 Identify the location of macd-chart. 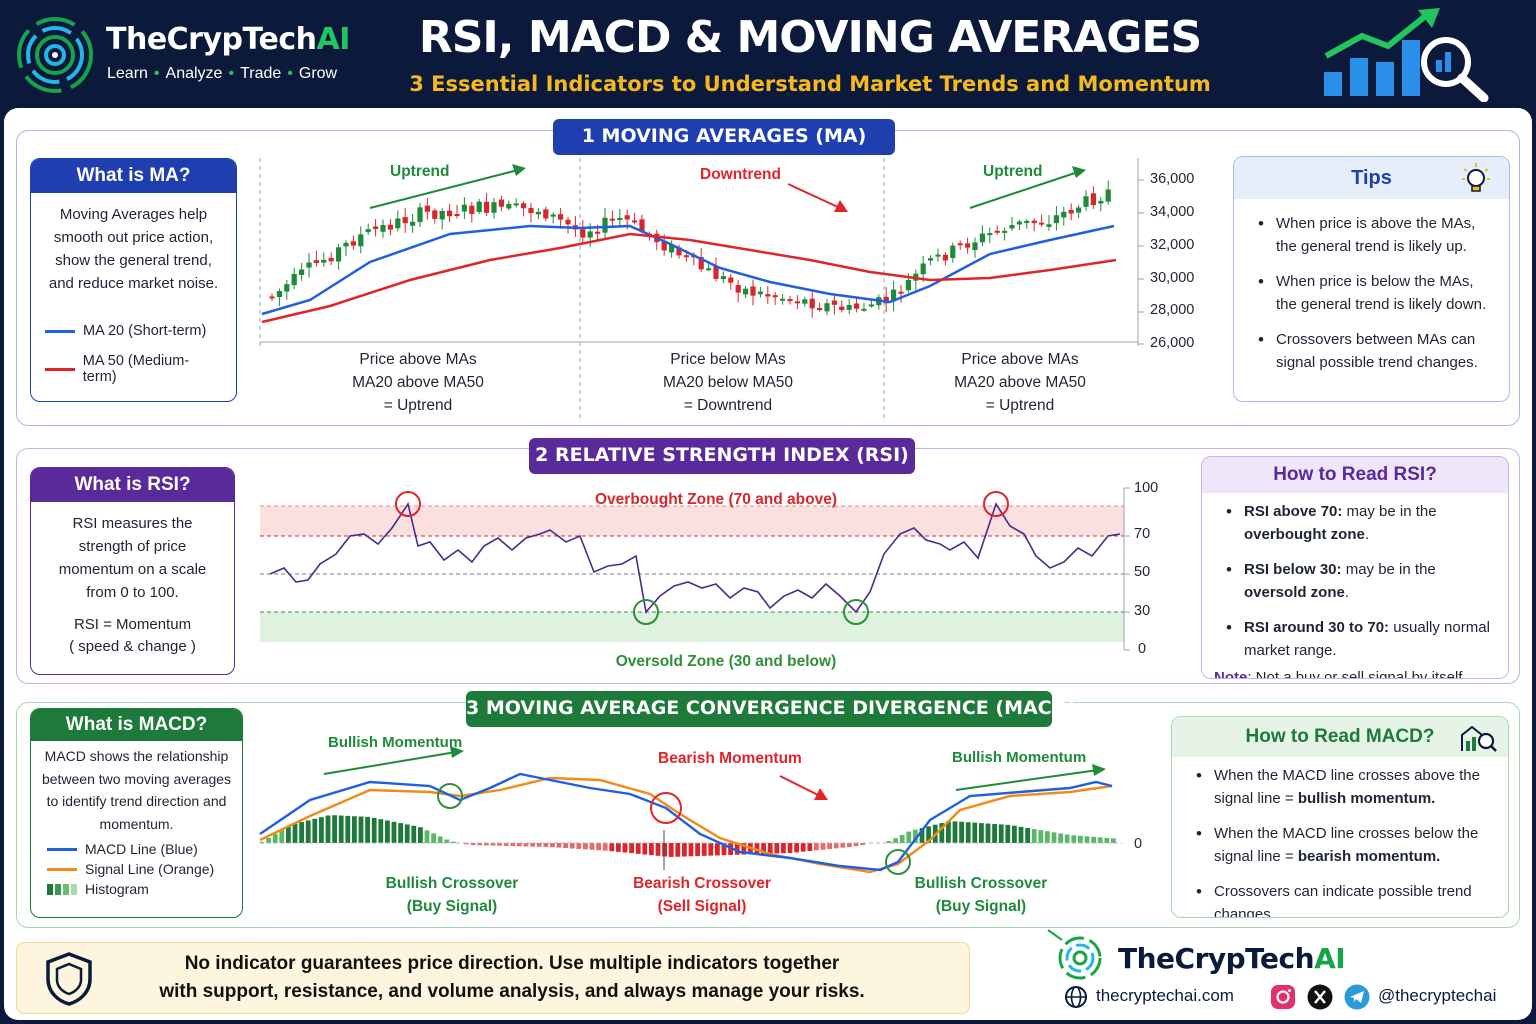
(690, 810).